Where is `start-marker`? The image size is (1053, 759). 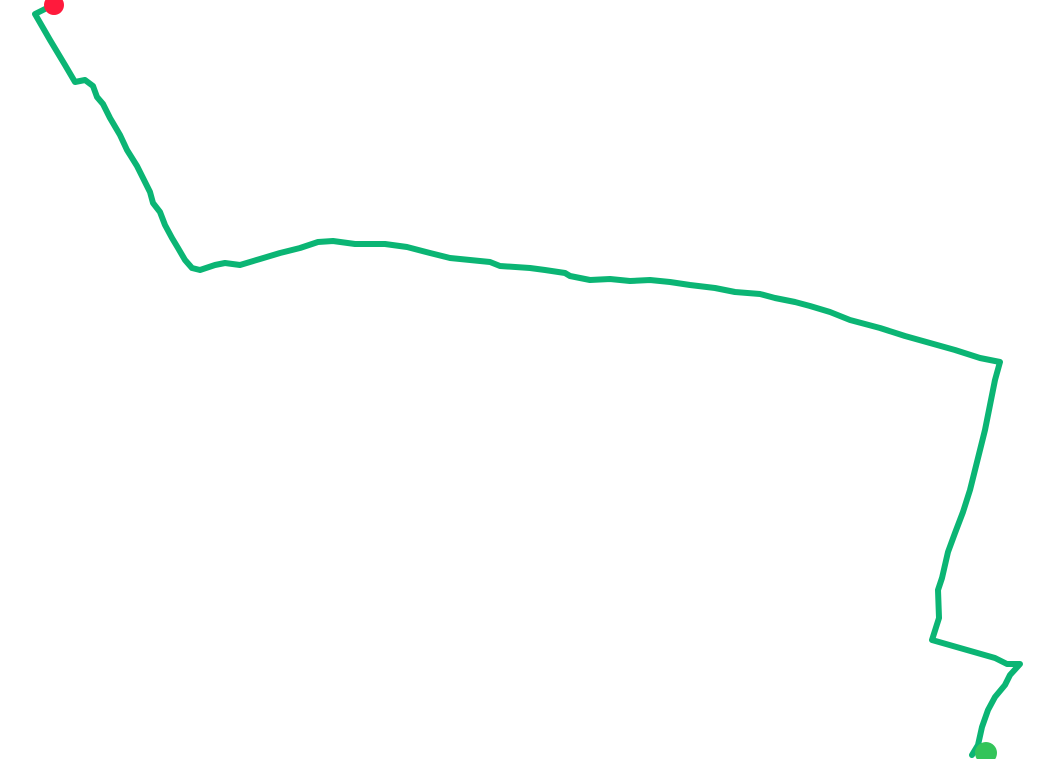 start-marker is located at coordinates (54, 7).